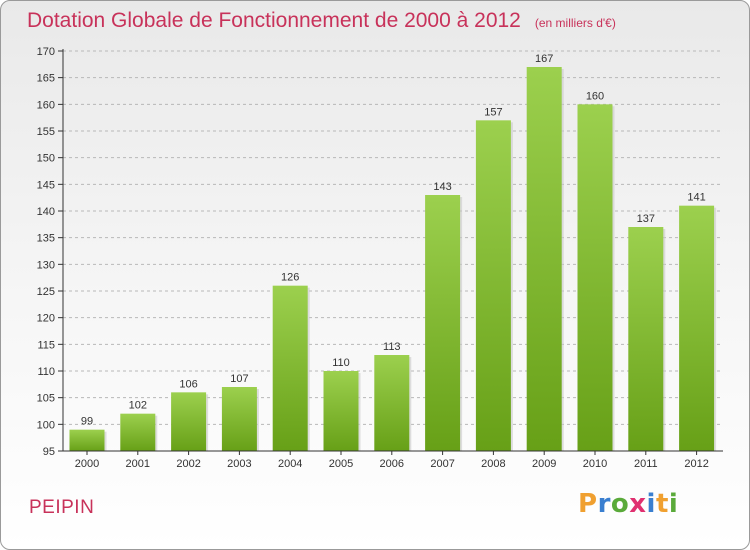 This screenshot has height=550, width=750. What do you see at coordinates (646, 339) in the screenshot?
I see `bar-2011` at bounding box center [646, 339].